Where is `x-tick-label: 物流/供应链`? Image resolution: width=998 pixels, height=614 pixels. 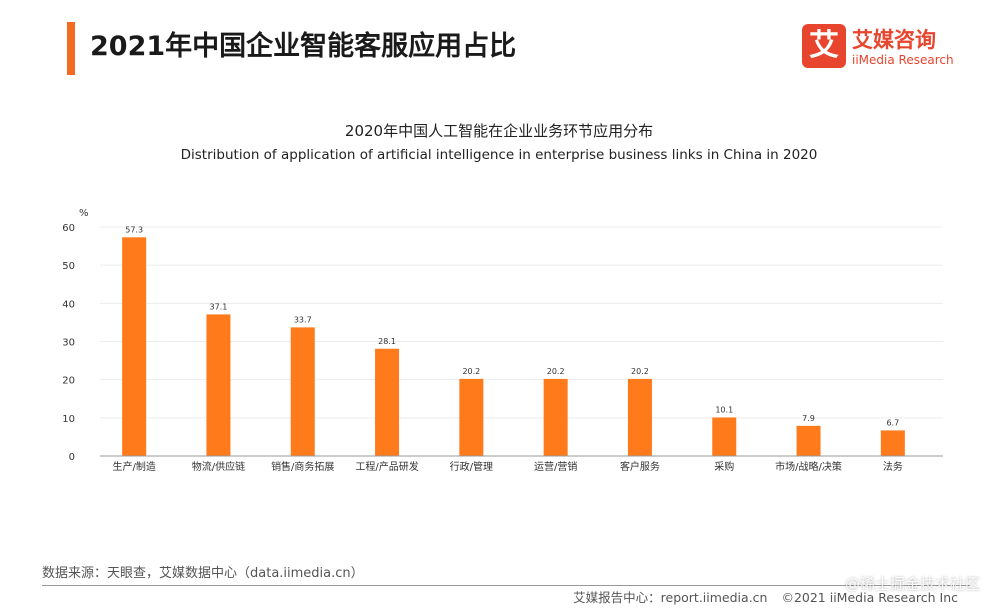
x-tick-label: 物流/供应链 is located at coordinates (218, 466).